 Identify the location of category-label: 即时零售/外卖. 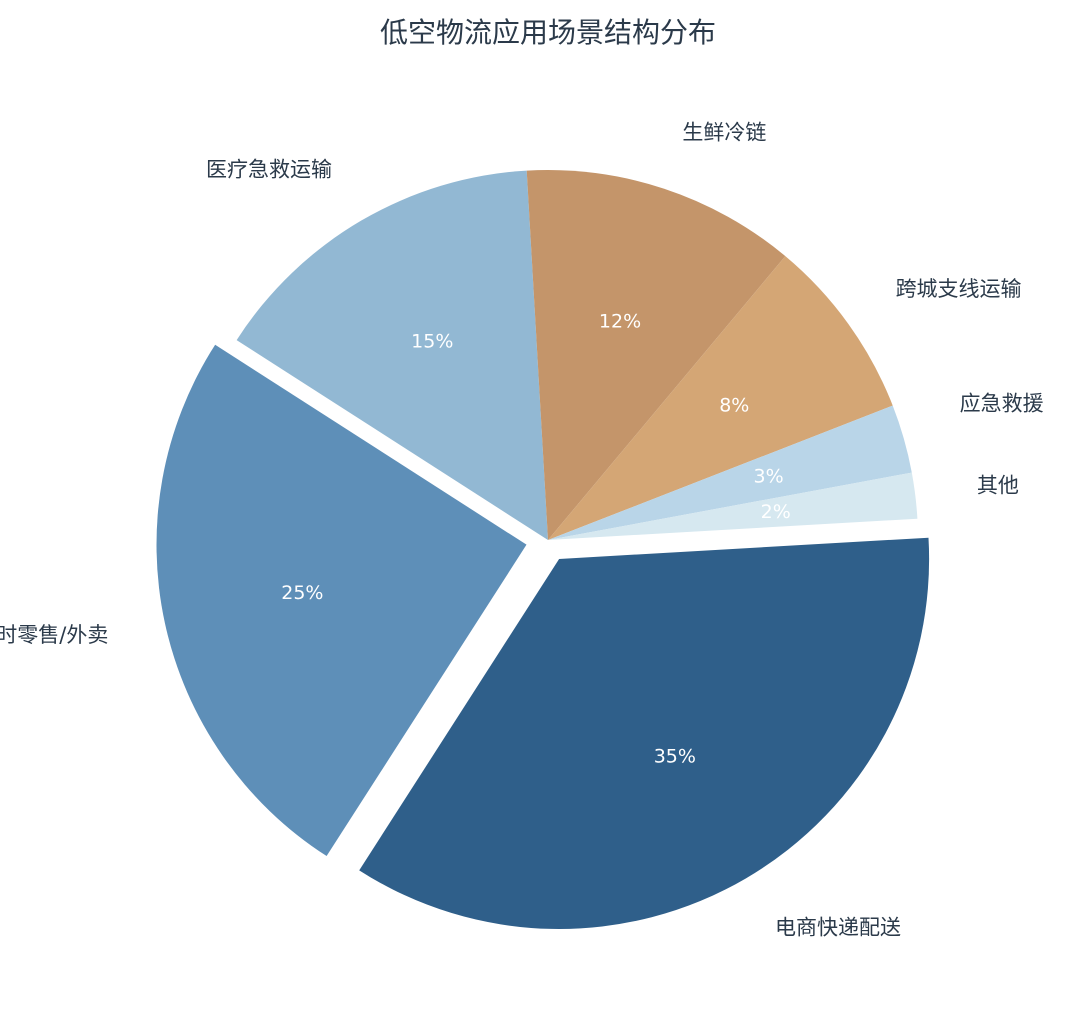
(54, 635).